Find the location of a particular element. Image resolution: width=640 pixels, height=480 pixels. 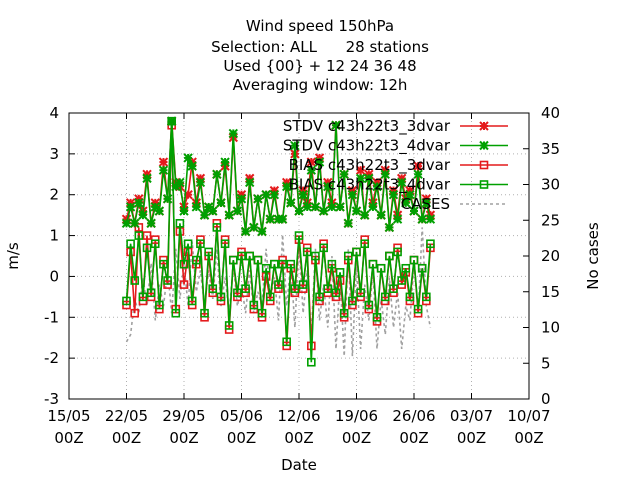

title-line-1: Wind speed 150hPa is located at coordinates (320, 26).